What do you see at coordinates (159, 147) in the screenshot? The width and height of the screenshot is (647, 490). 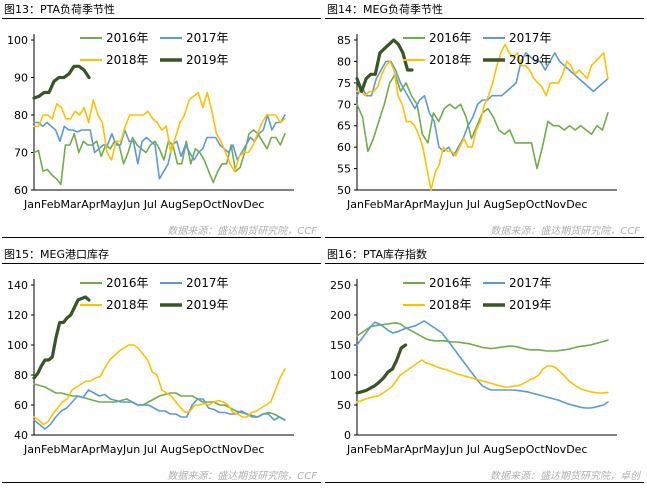 I see `series-line-2017` at bounding box center [159, 147].